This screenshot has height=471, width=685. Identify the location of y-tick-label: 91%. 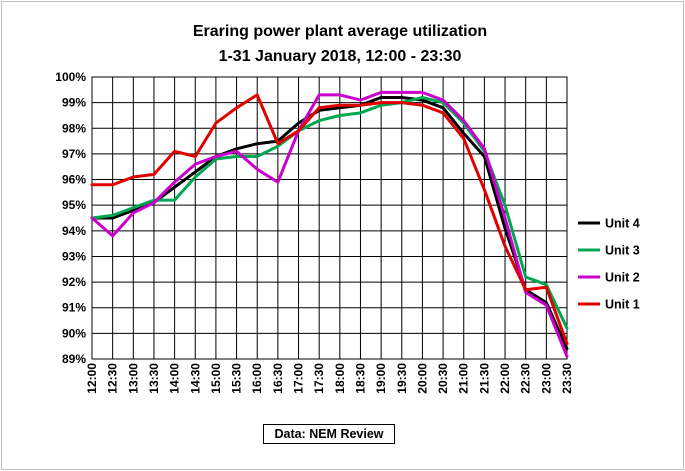
(74, 308).